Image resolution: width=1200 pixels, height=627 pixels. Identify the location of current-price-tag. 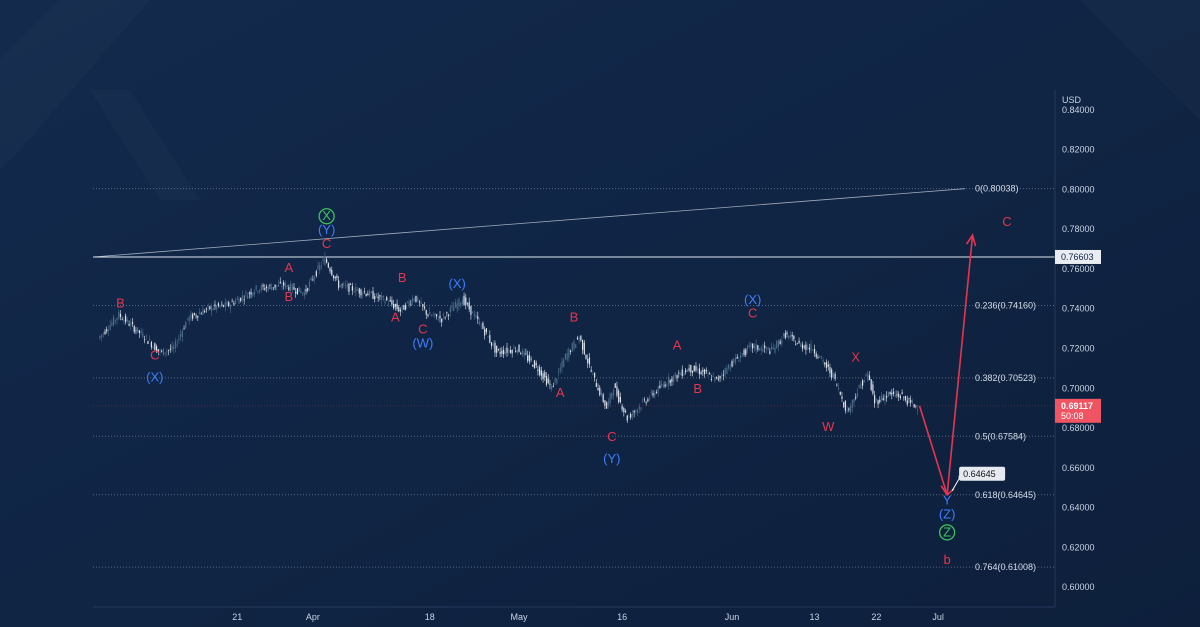
(1078, 410).